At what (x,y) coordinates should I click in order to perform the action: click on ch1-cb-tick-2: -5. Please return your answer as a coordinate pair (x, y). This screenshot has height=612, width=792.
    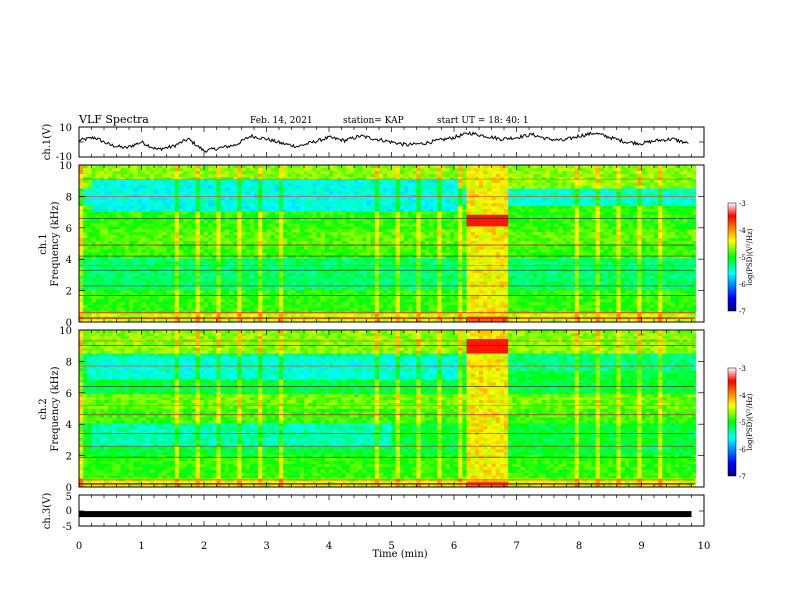
    Looking at the image, I should click on (742, 258).